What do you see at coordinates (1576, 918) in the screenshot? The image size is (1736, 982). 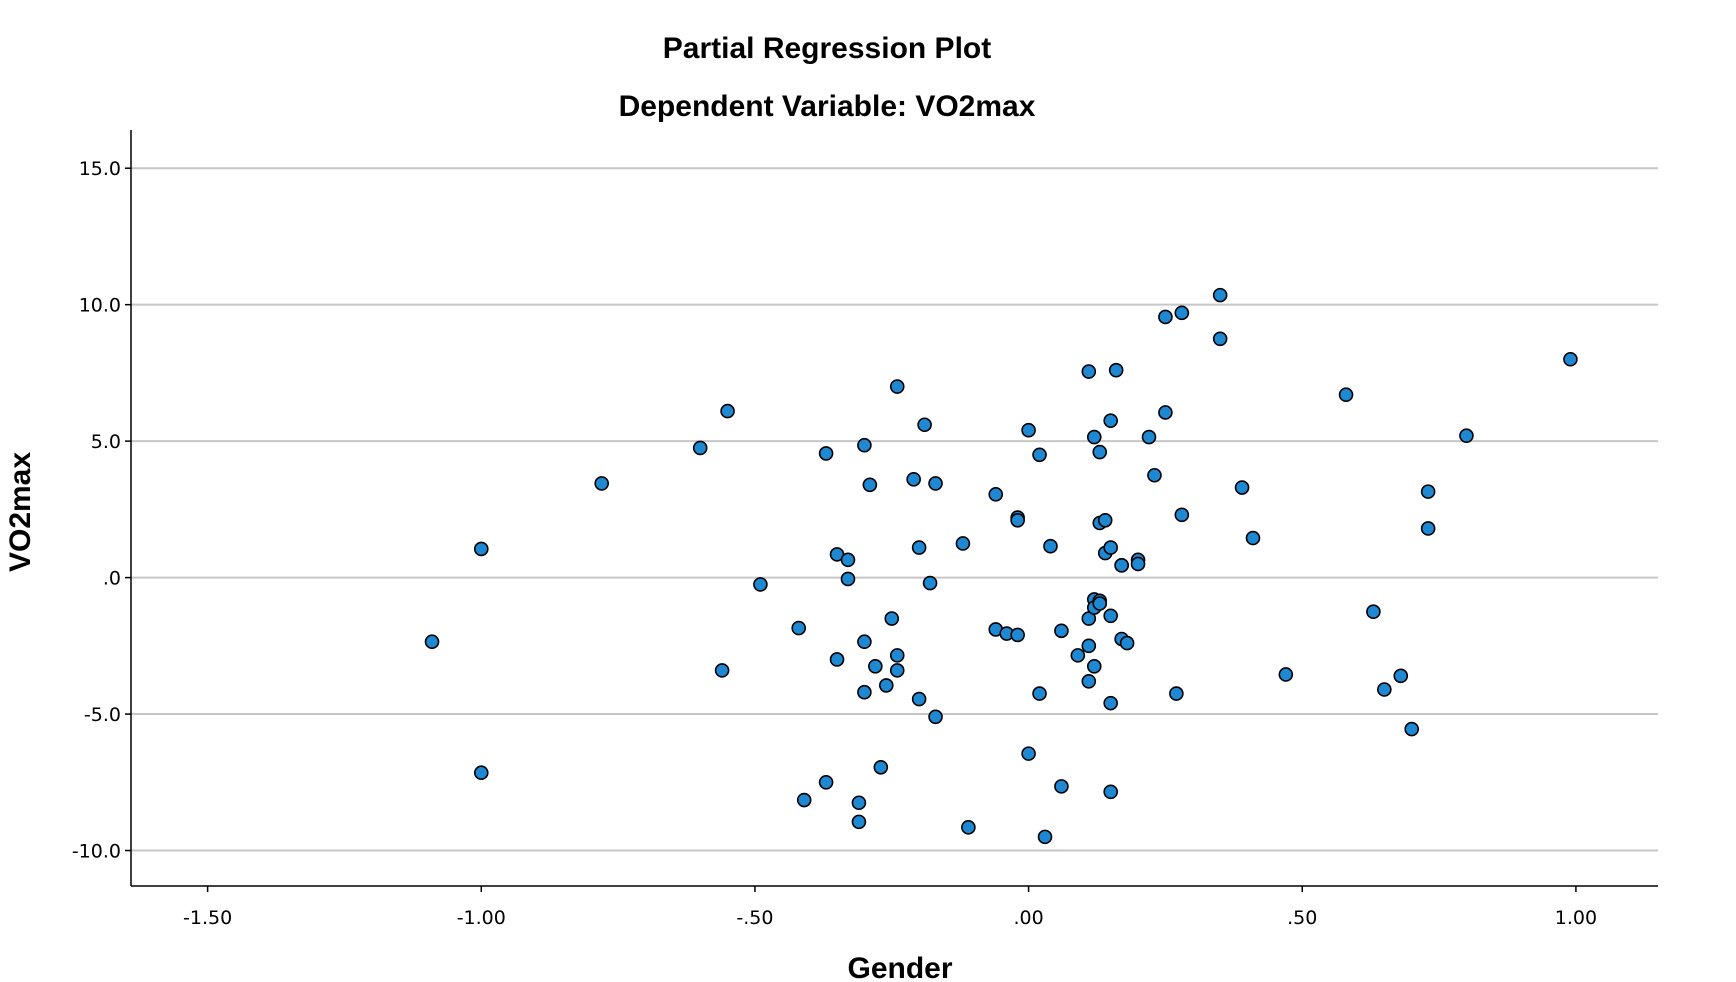 I see `x-tick-label: 1.00` at bounding box center [1576, 918].